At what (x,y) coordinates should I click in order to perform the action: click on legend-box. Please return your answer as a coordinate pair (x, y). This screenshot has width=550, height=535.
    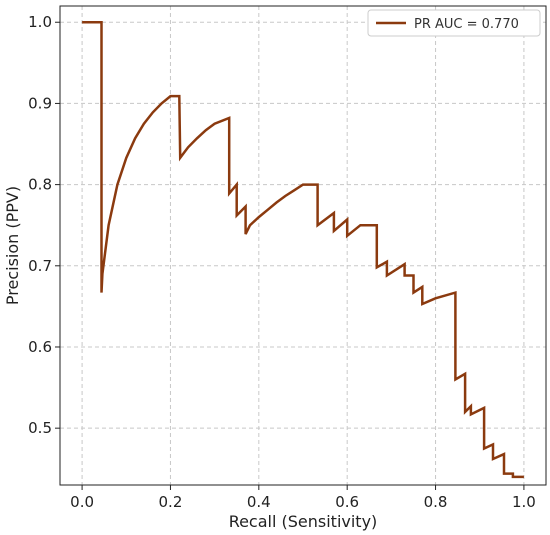
    Looking at the image, I should click on (454, 23).